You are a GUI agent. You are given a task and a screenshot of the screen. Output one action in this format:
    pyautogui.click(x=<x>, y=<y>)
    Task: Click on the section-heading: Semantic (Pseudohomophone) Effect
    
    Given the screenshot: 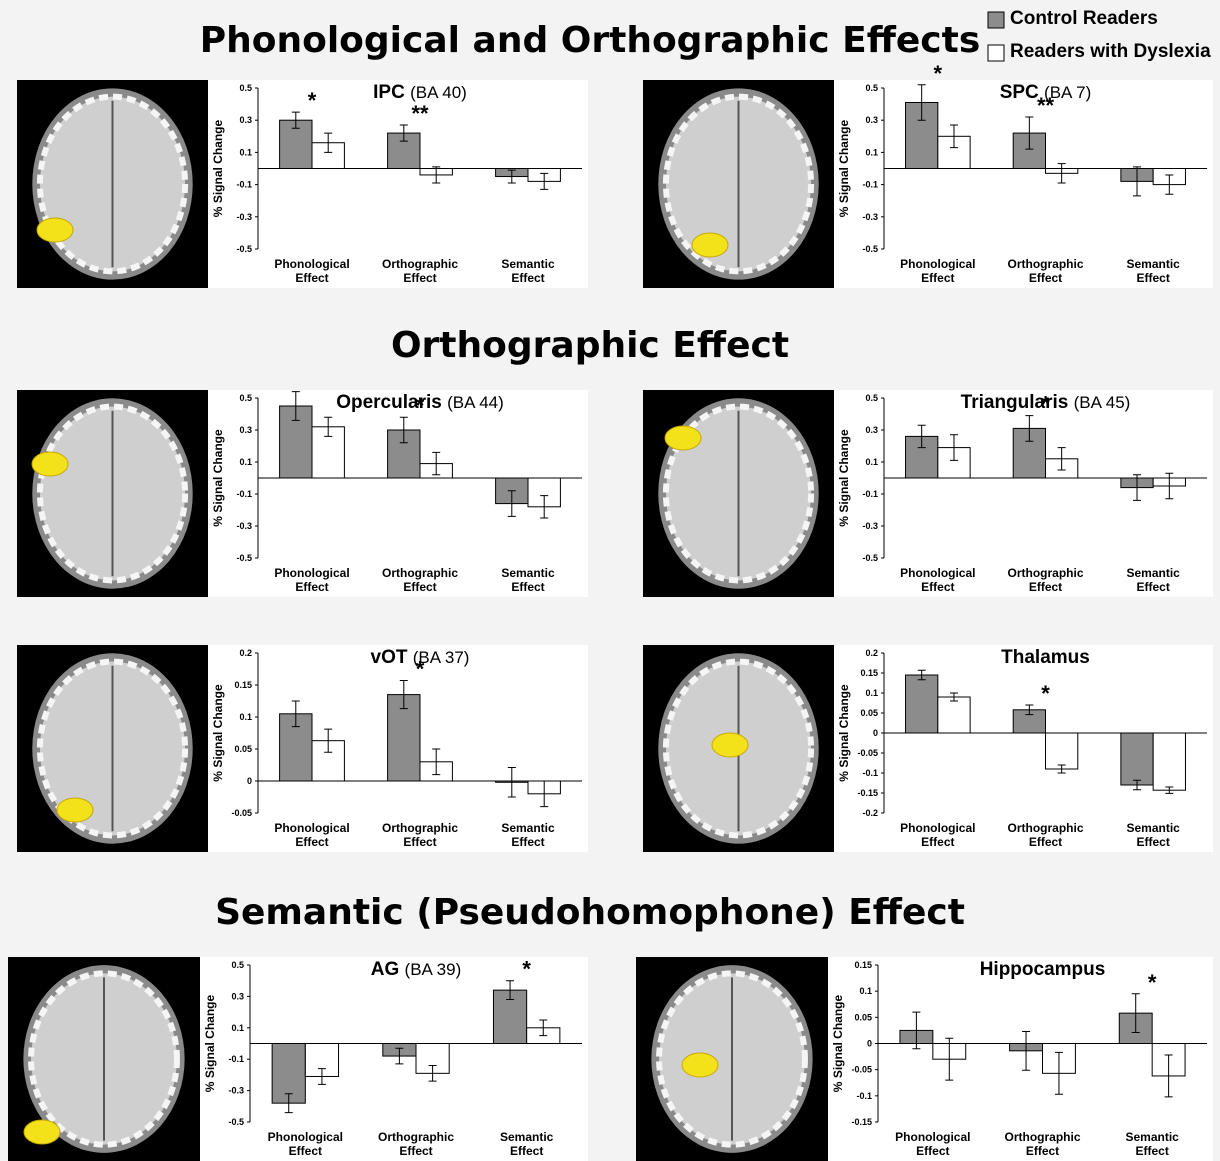 What is the action you would take?
    pyautogui.click(x=590, y=912)
    